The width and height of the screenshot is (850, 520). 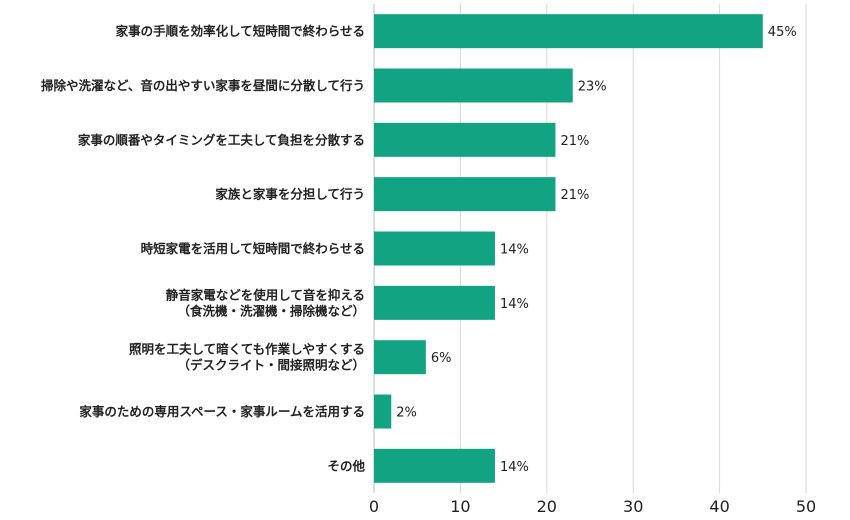 I want to click on data-label: 2%, so click(x=406, y=413).